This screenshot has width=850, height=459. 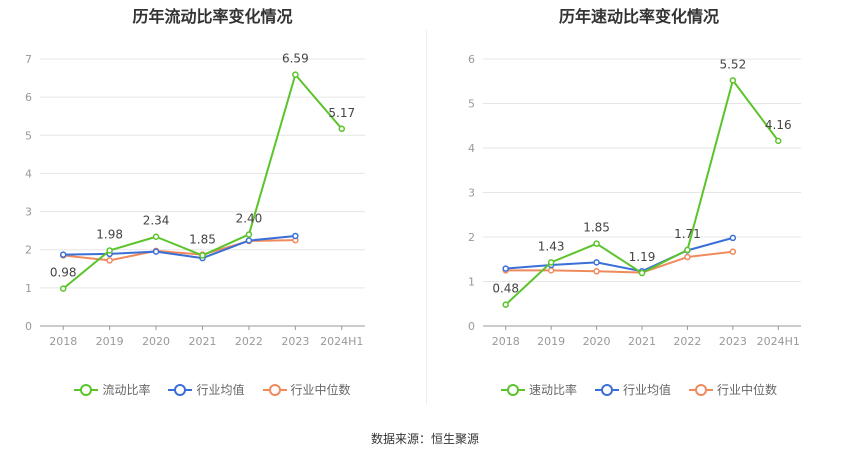 What do you see at coordinates (426, 217) in the screenshot?
I see `panel-divider` at bounding box center [426, 217].